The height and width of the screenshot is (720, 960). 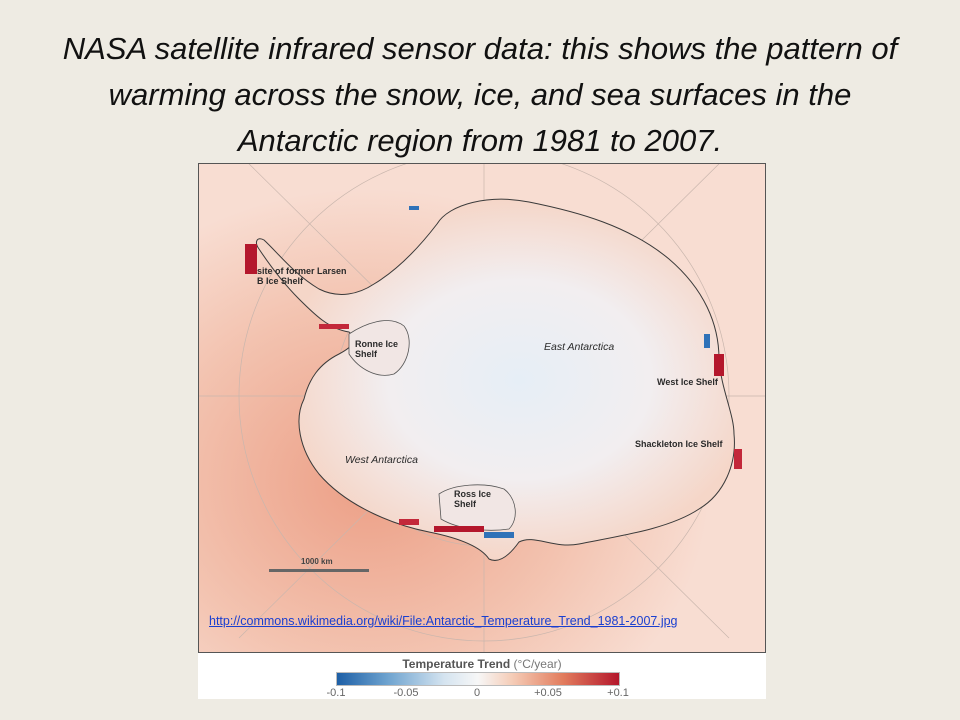 I want to click on legend-tick: -0.1, so click(x=336, y=693).